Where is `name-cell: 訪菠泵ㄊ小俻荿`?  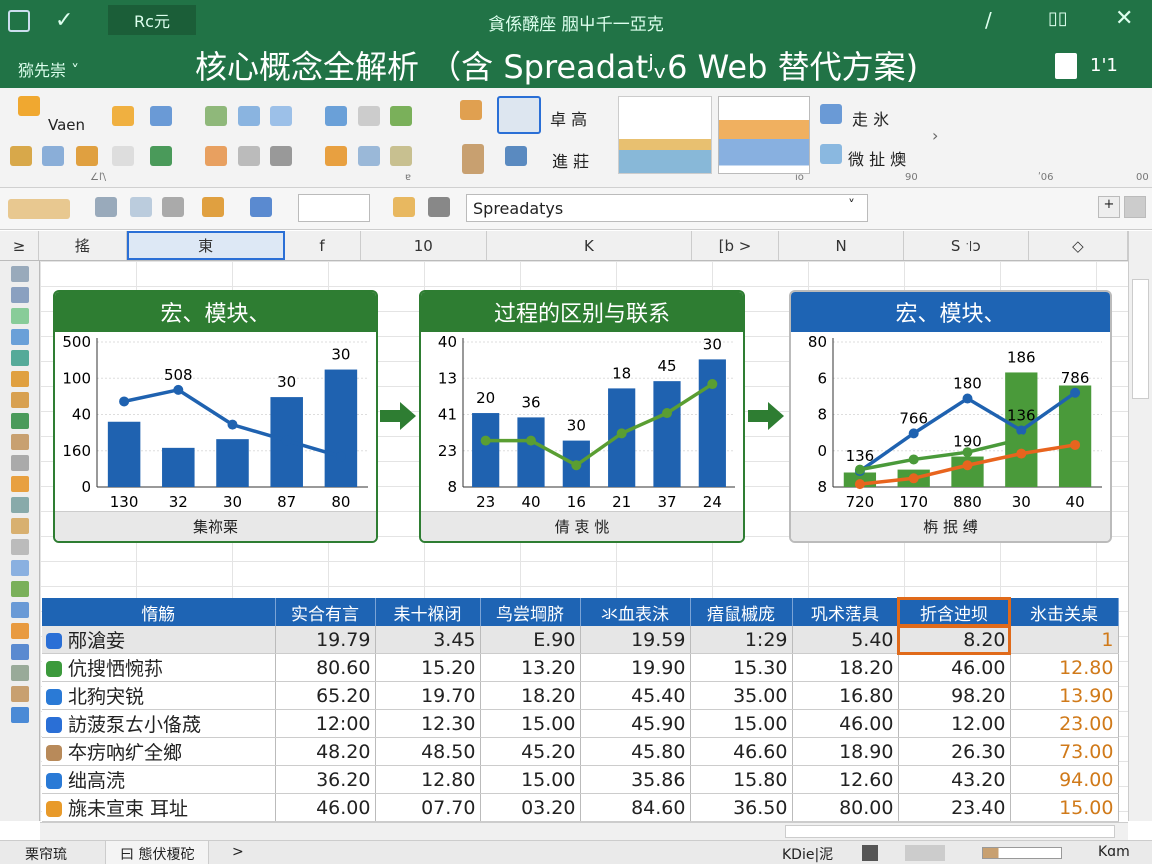
name-cell: 訪菠泵ㄊ小俻荿 is located at coordinates (159, 723).